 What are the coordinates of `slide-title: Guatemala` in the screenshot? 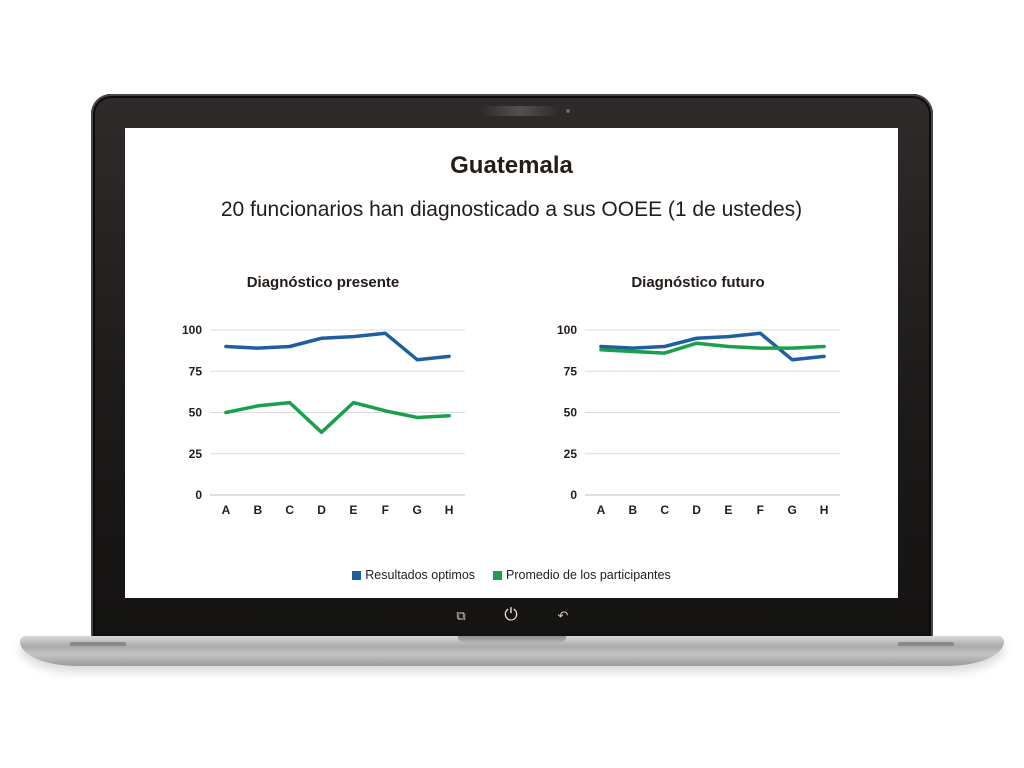 It's located at (511, 165).